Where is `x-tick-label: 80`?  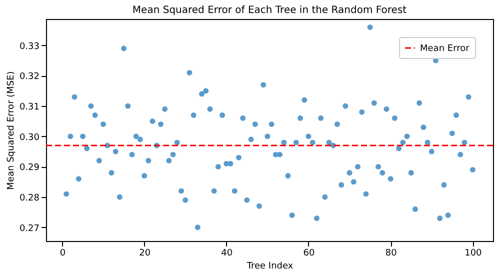
x-tick-label: 80 is located at coordinates (391, 253).